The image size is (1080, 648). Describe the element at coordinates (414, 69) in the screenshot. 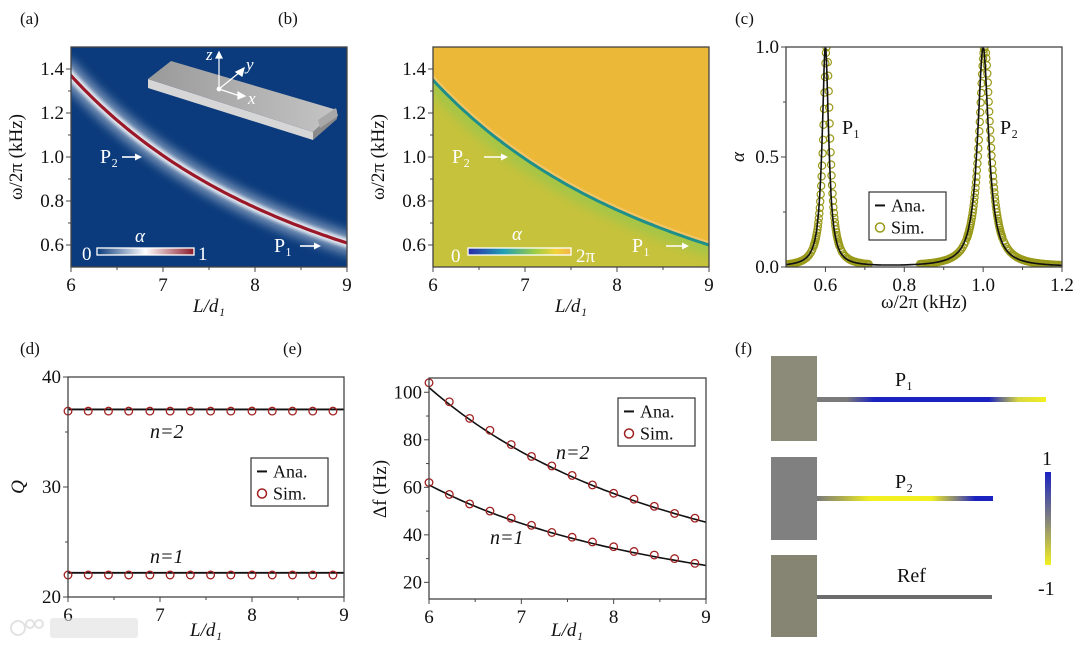

I see `y-tick-label: 1.4` at that location.